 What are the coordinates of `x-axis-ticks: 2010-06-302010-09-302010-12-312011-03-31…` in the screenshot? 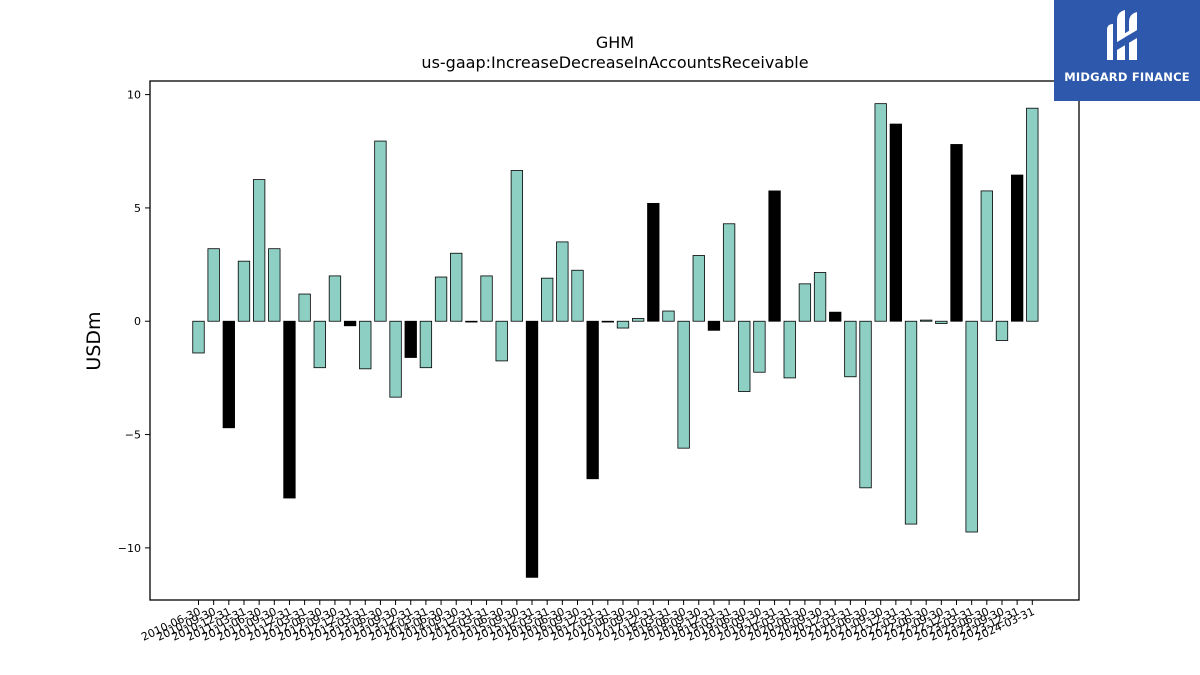 It's located at (588, 622).